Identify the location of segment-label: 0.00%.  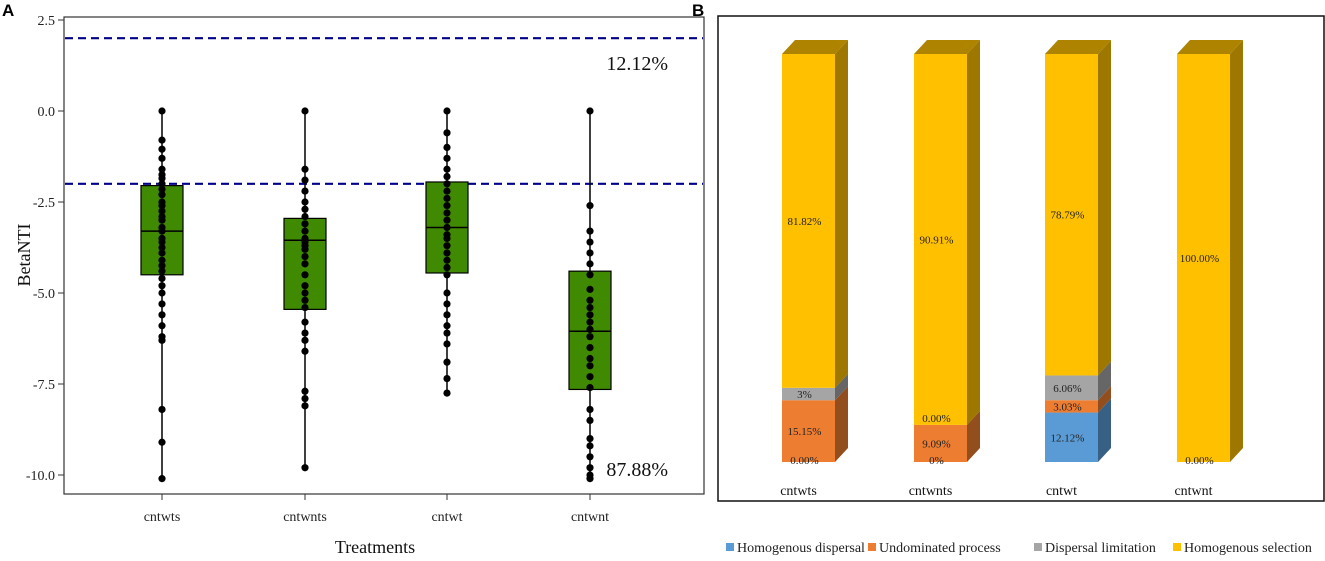
(804, 461).